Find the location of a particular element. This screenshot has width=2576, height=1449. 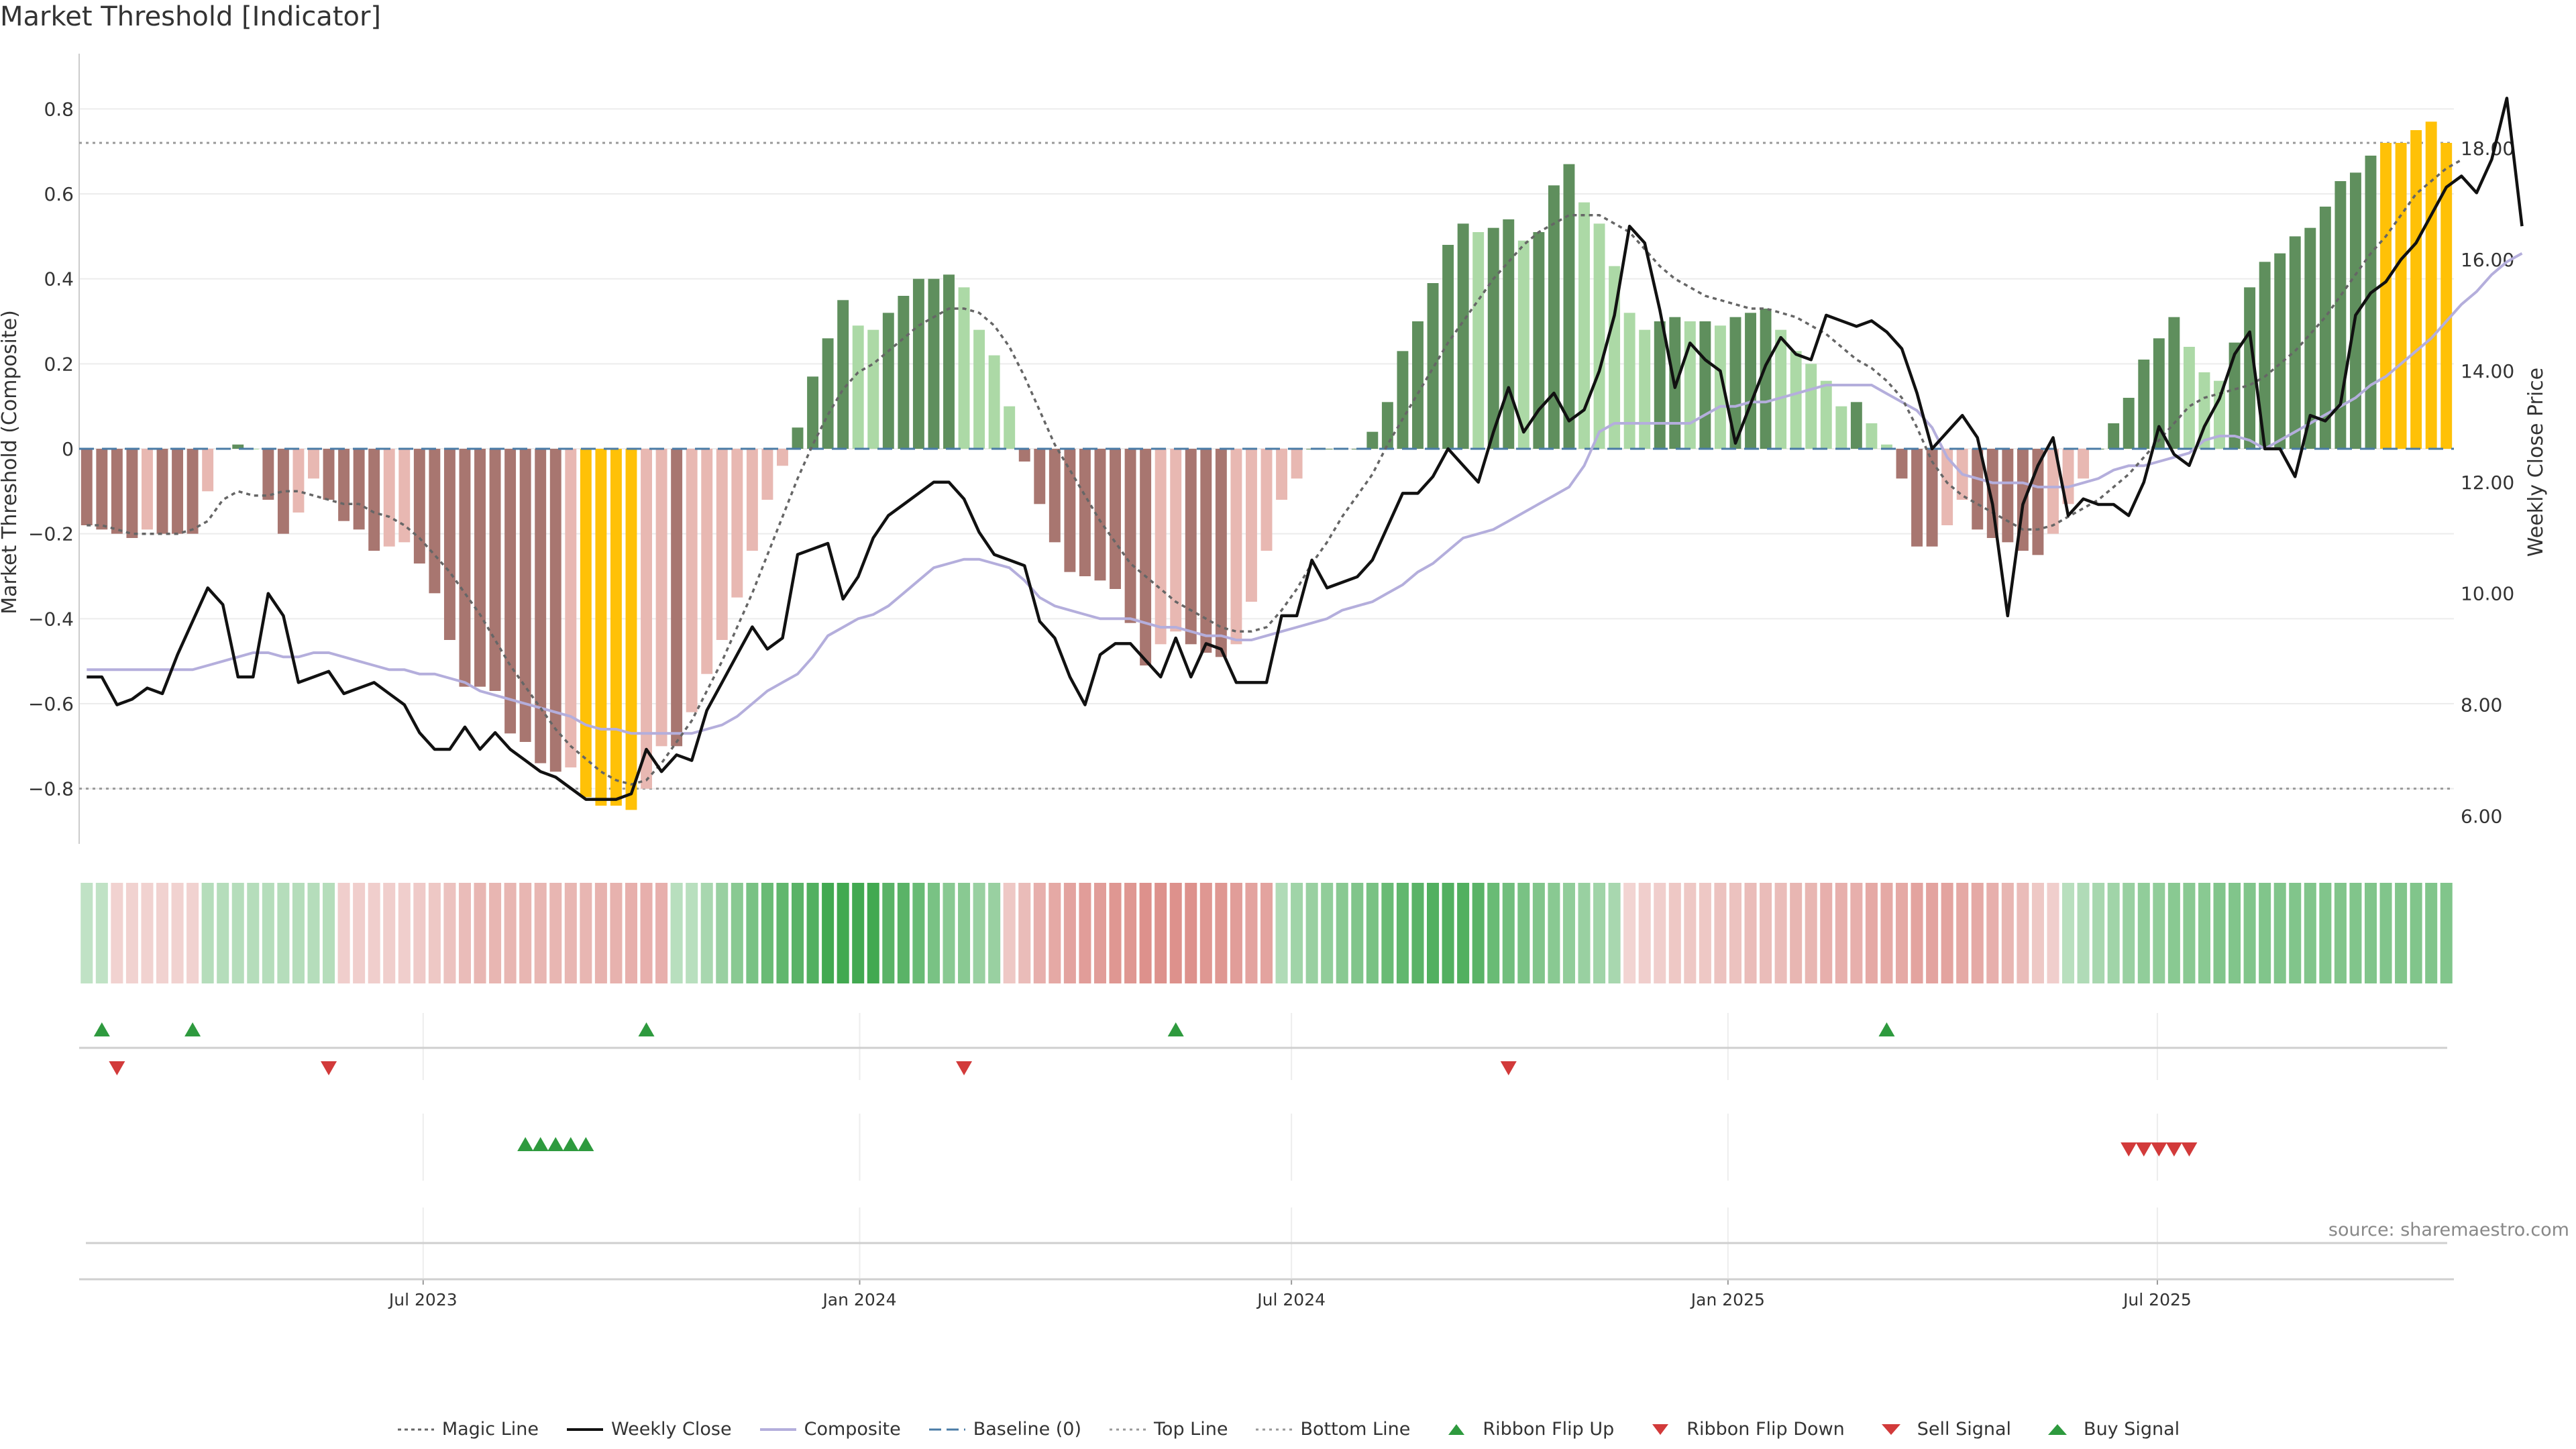

legend-label: Baseline (0) is located at coordinates (1027, 1429).